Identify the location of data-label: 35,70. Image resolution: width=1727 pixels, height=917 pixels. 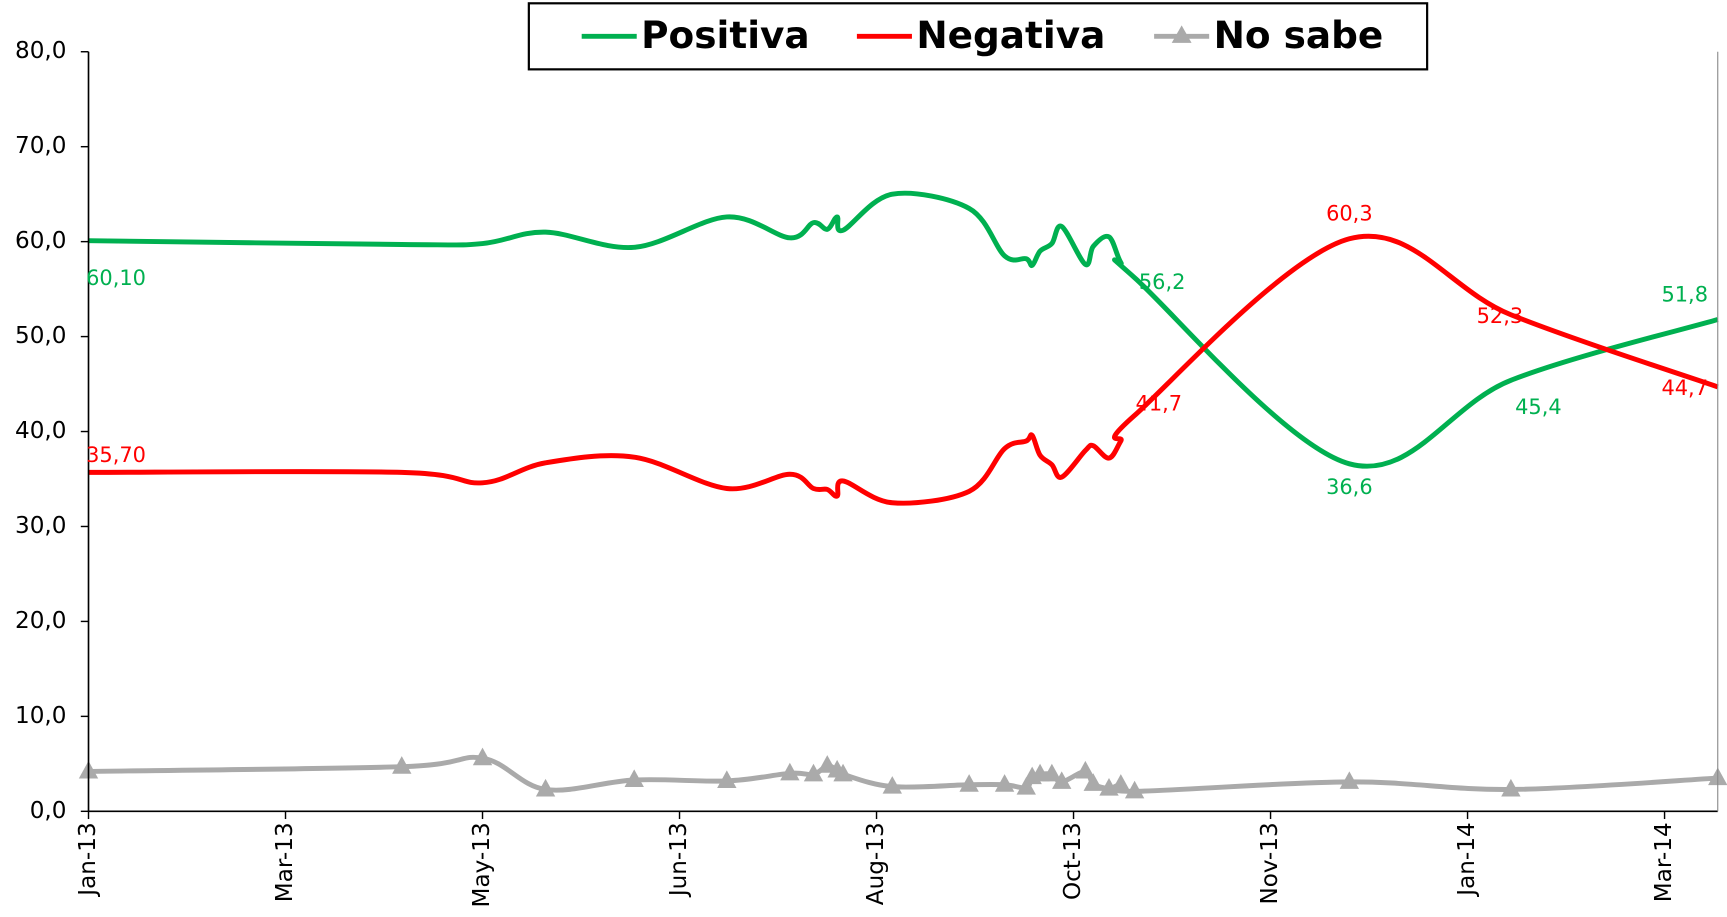
(116, 455).